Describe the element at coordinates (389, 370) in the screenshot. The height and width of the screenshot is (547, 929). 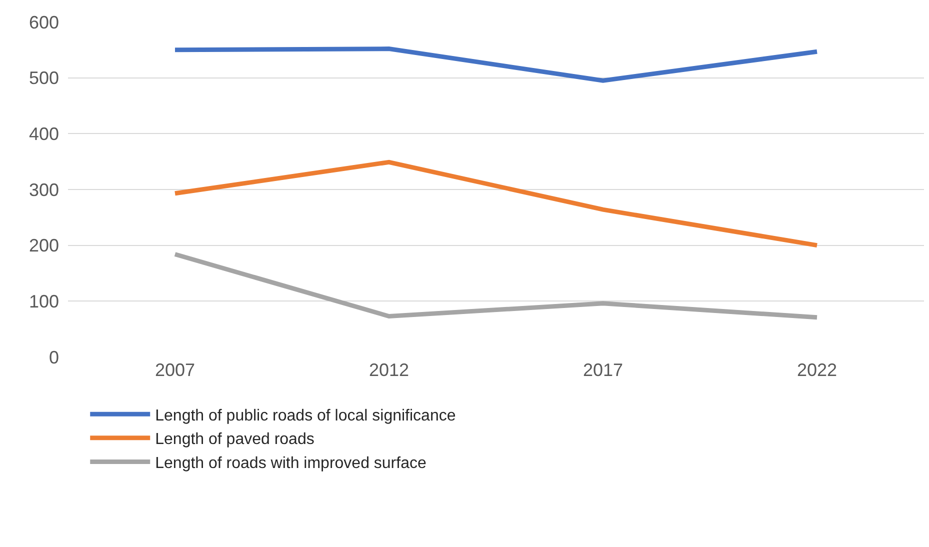
I see `x-tick-label: 2012` at that location.